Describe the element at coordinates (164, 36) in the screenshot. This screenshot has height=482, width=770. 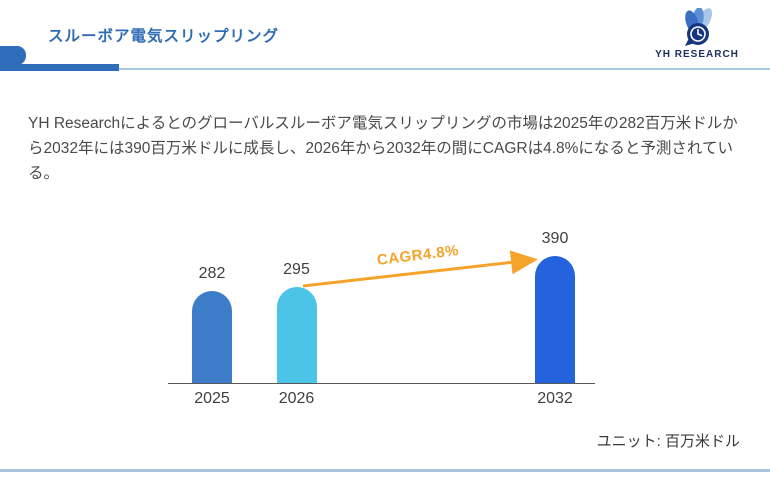
I see `page-title: スルーボア電気スリップリング` at that location.